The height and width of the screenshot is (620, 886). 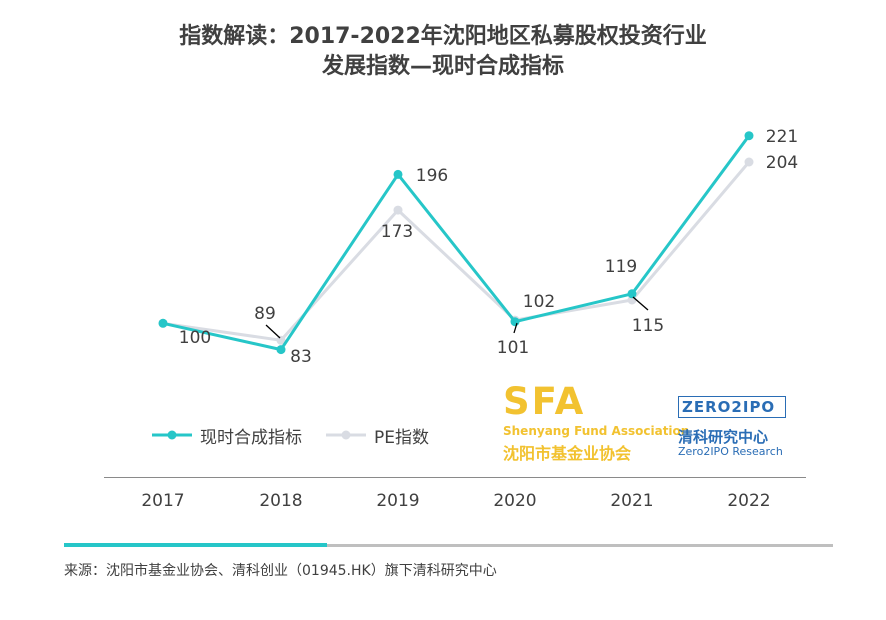 I want to click on legend-swatch-series2, so click(x=346, y=435).